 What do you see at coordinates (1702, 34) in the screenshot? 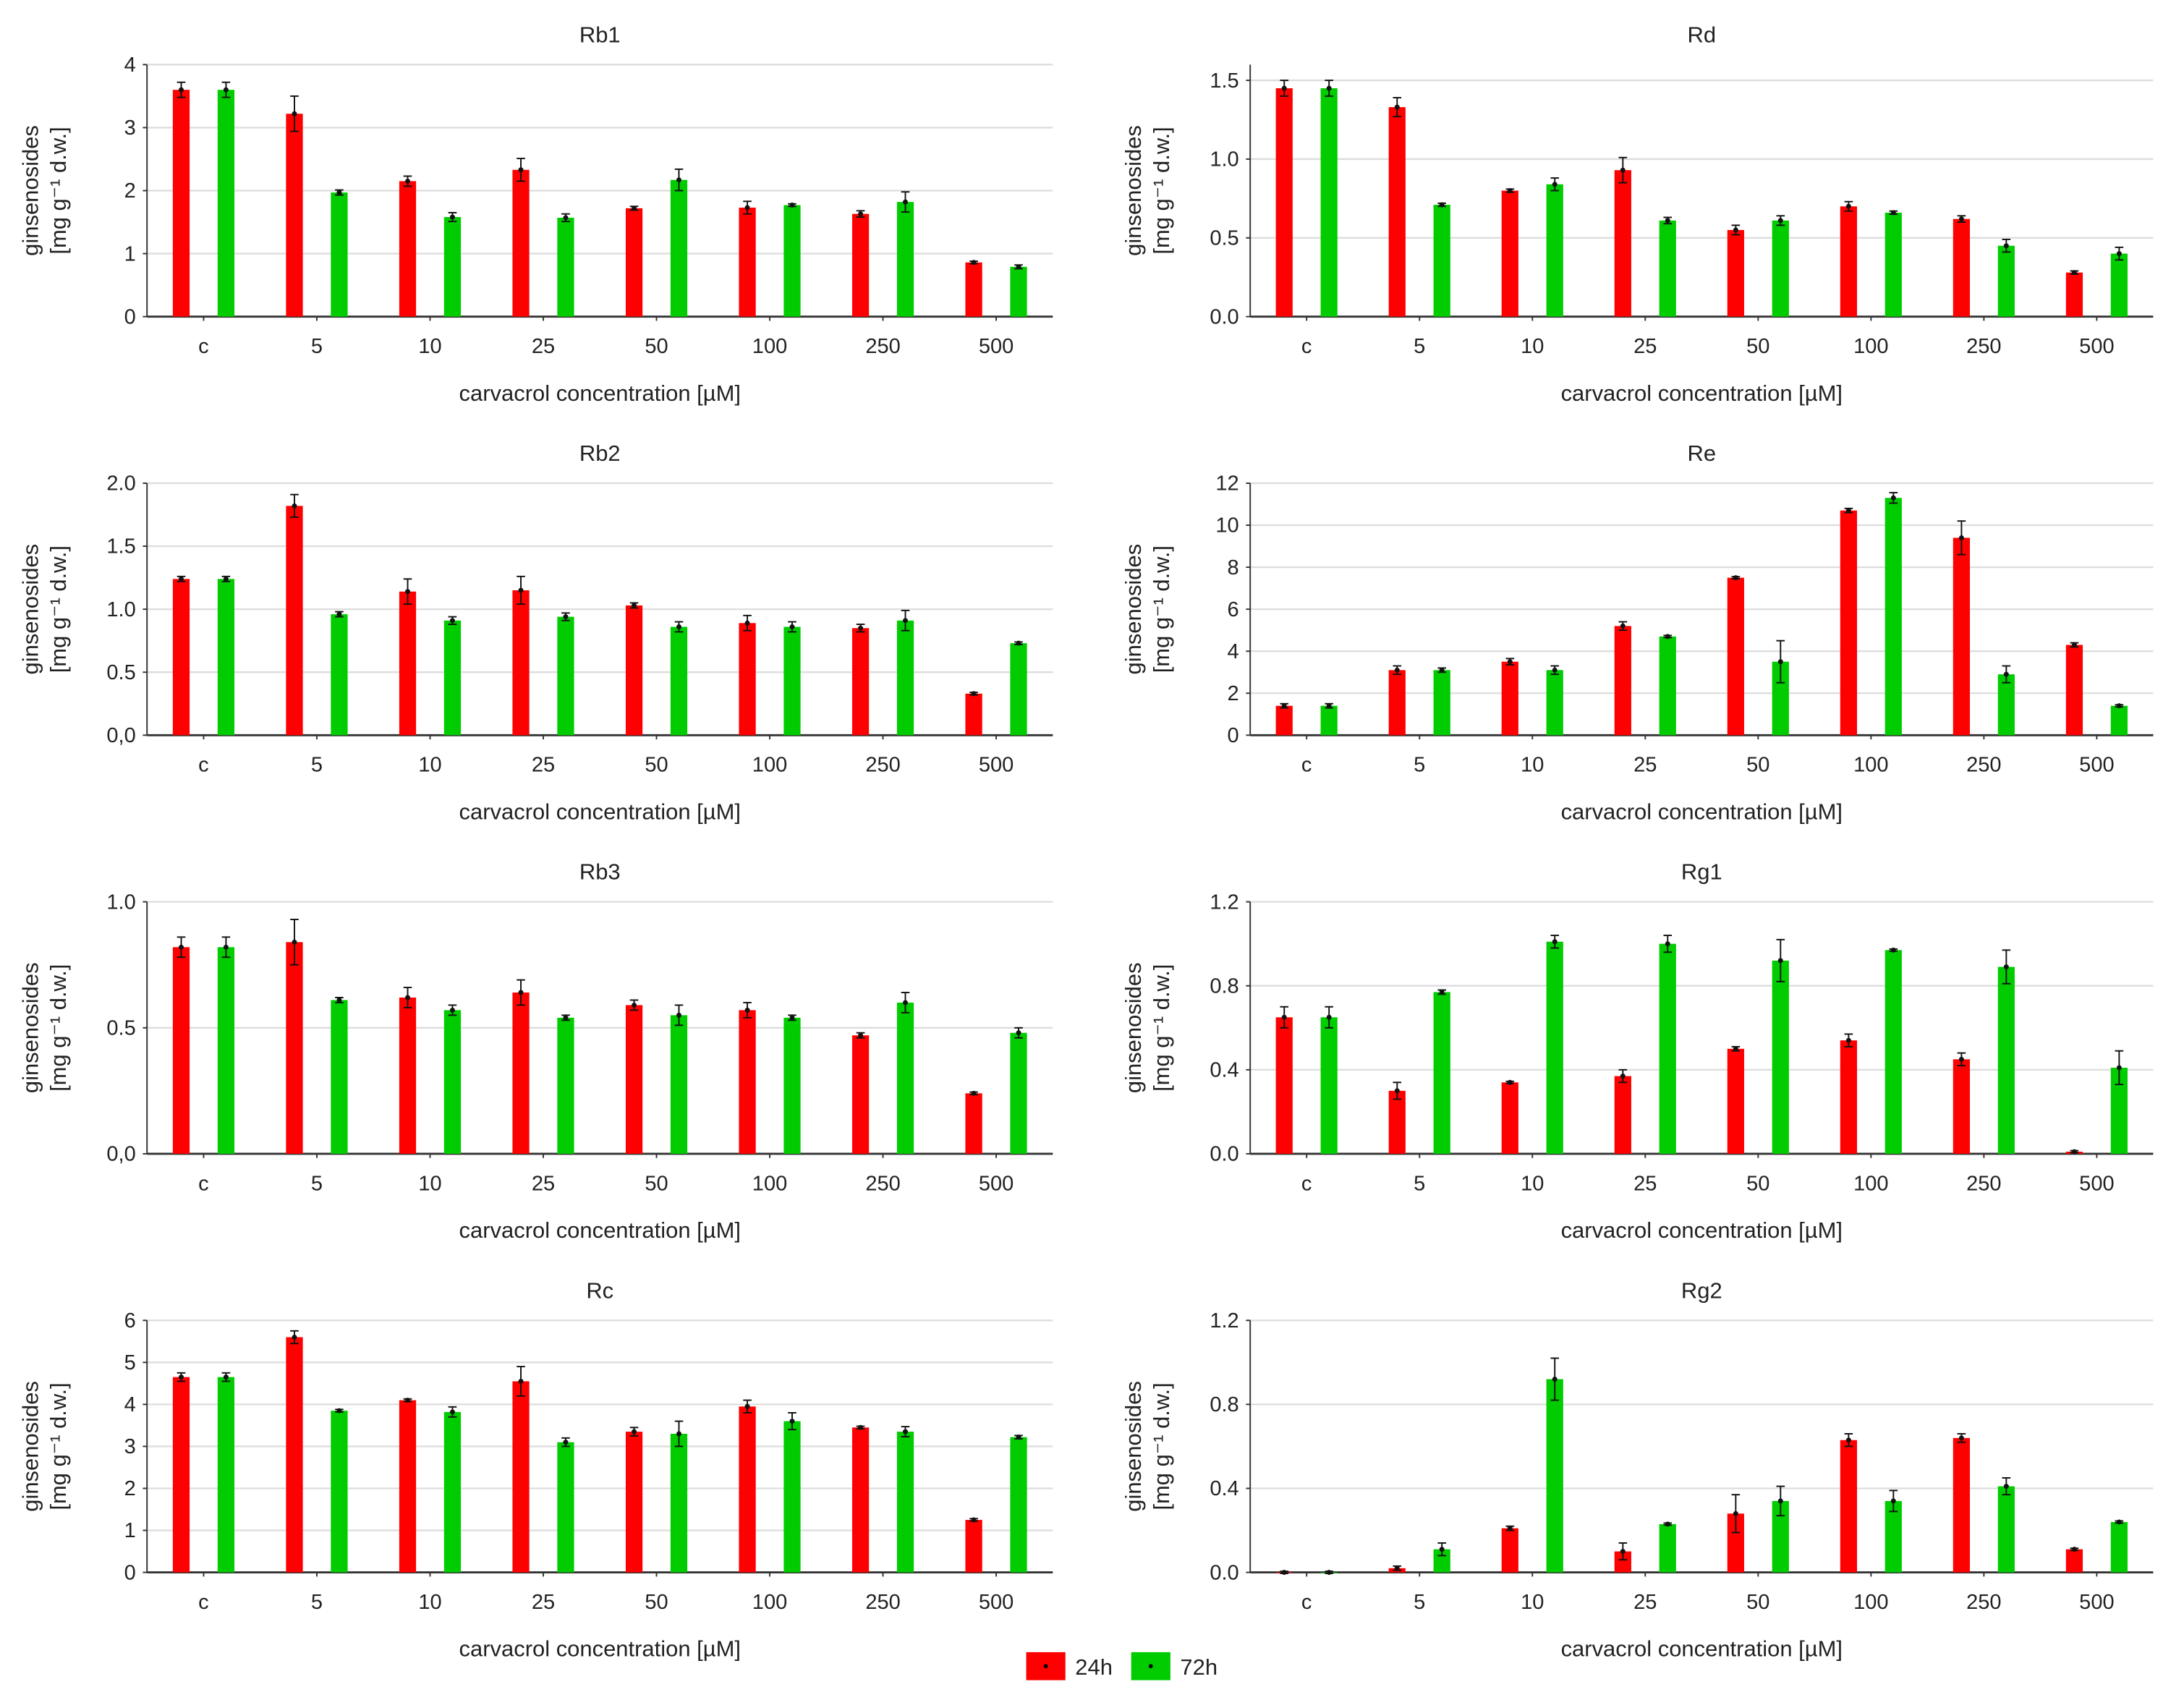
I see `panel-title: Rd` at bounding box center [1702, 34].